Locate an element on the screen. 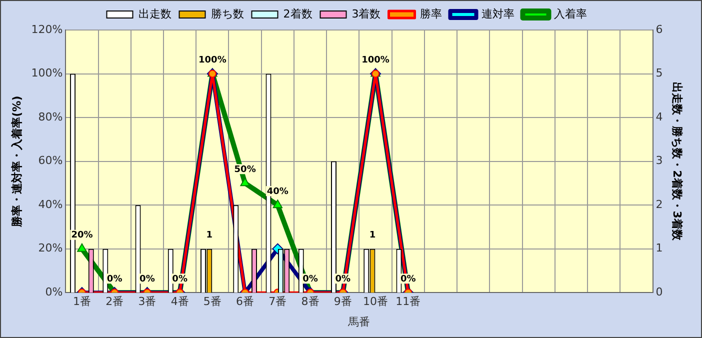 The width and height of the screenshot is (702, 338). y-tick-label: 120% is located at coordinates (47, 29).